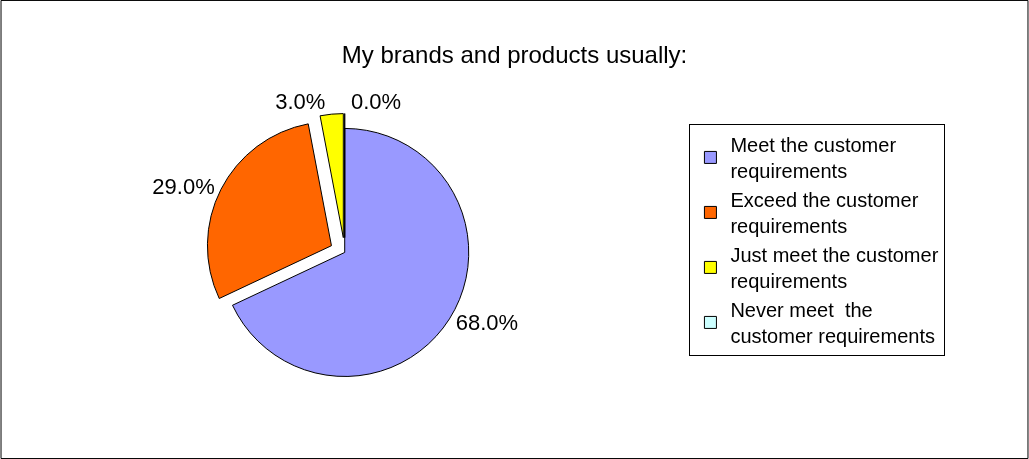 This screenshot has width=1029, height=459. I want to click on data-label: 29.0%, so click(183, 187).